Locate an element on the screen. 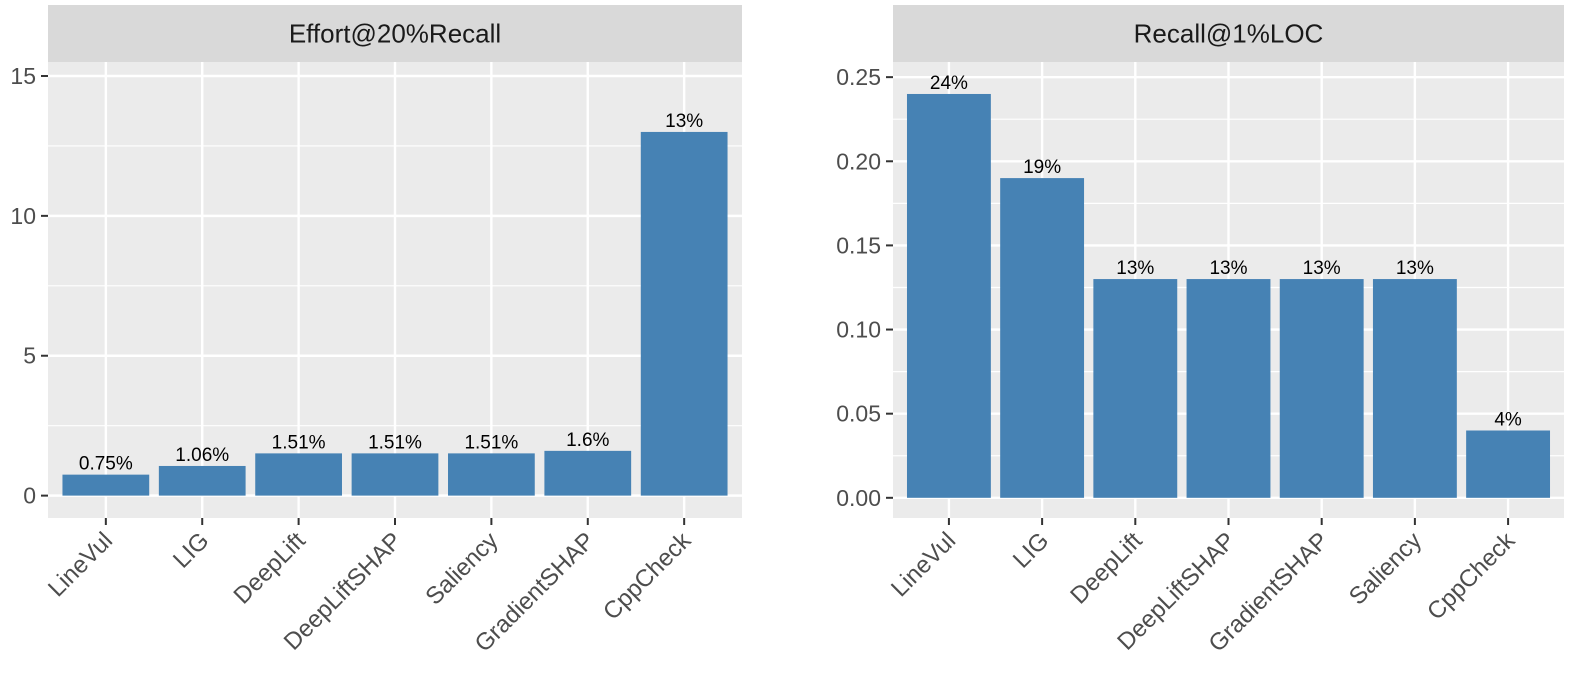  facet-strip-title: Recall@1%LOC is located at coordinates (1229, 34).